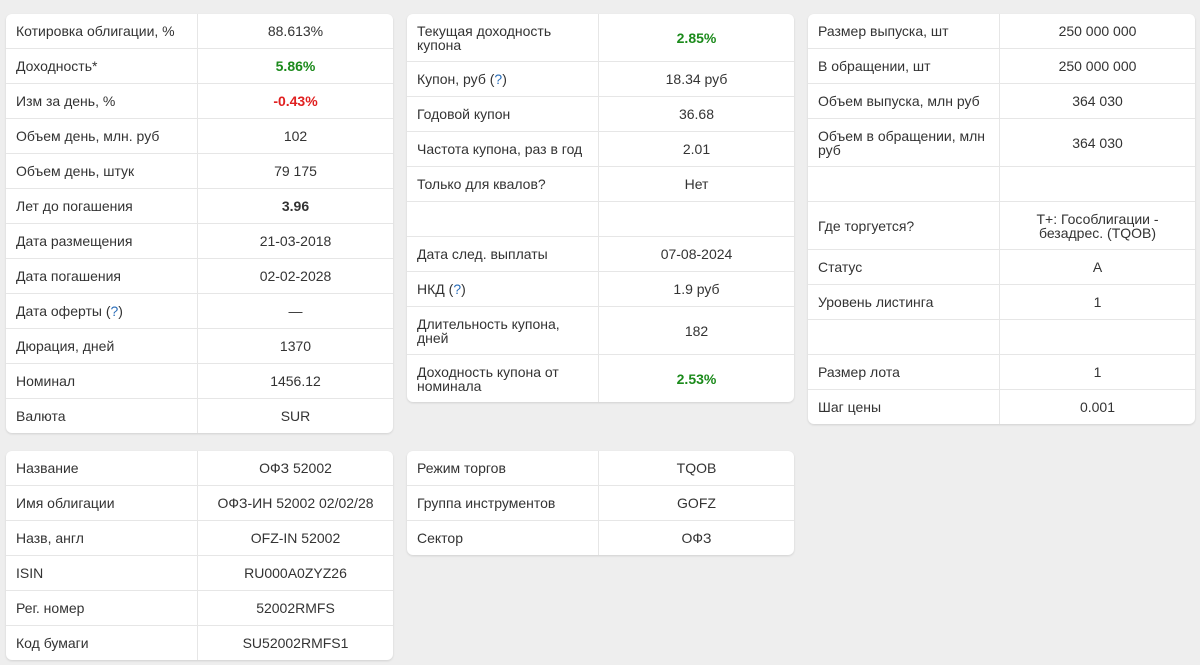  Describe the element at coordinates (199, 276) in the screenshot. I see `table-row: Дата погашения 02-02-2028` at that location.